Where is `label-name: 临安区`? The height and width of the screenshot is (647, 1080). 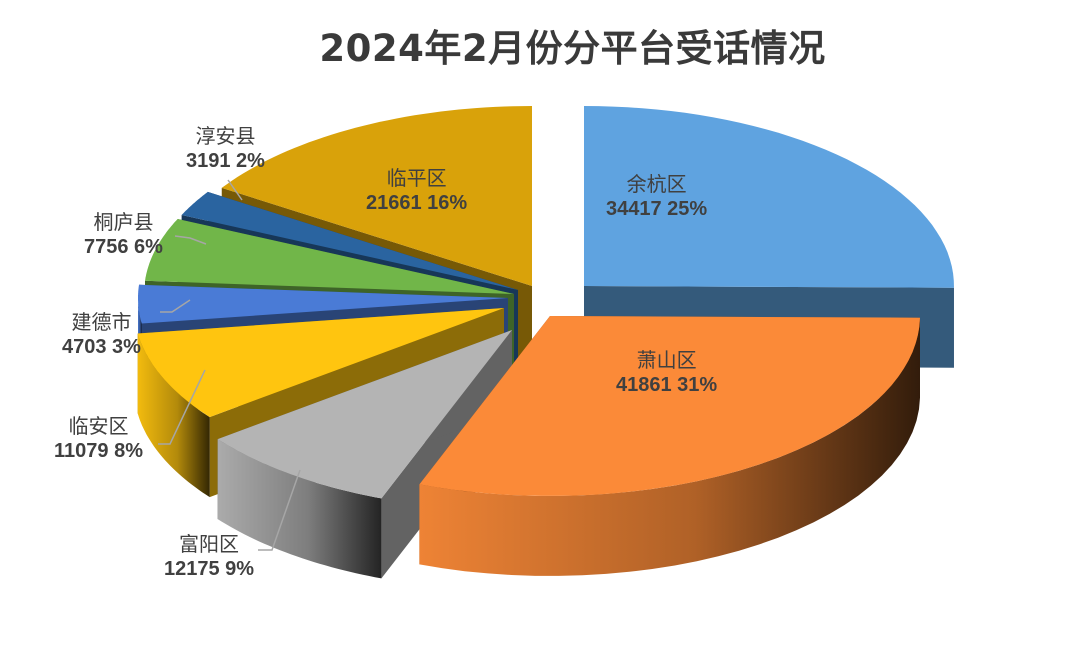 label-name: 临安区 is located at coordinates (98, 426).